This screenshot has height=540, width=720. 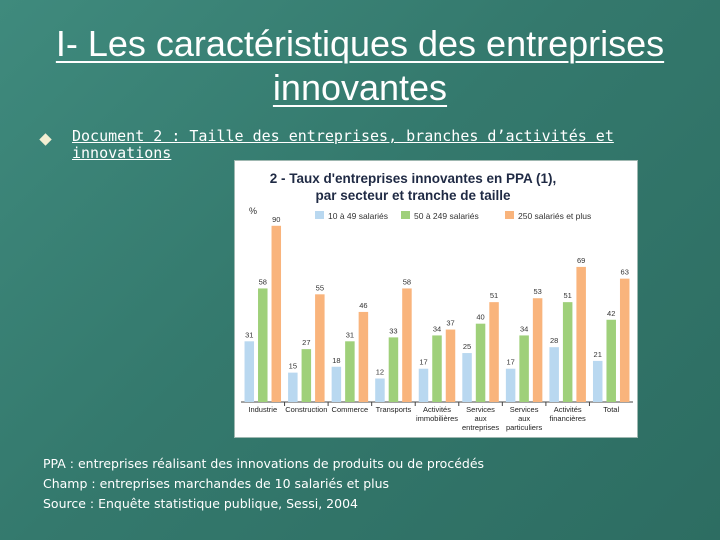 What do you see at coordinates (276, 219) in the screenshot?
I see `bar-value-label: 90` at bounding box center [276, 219].